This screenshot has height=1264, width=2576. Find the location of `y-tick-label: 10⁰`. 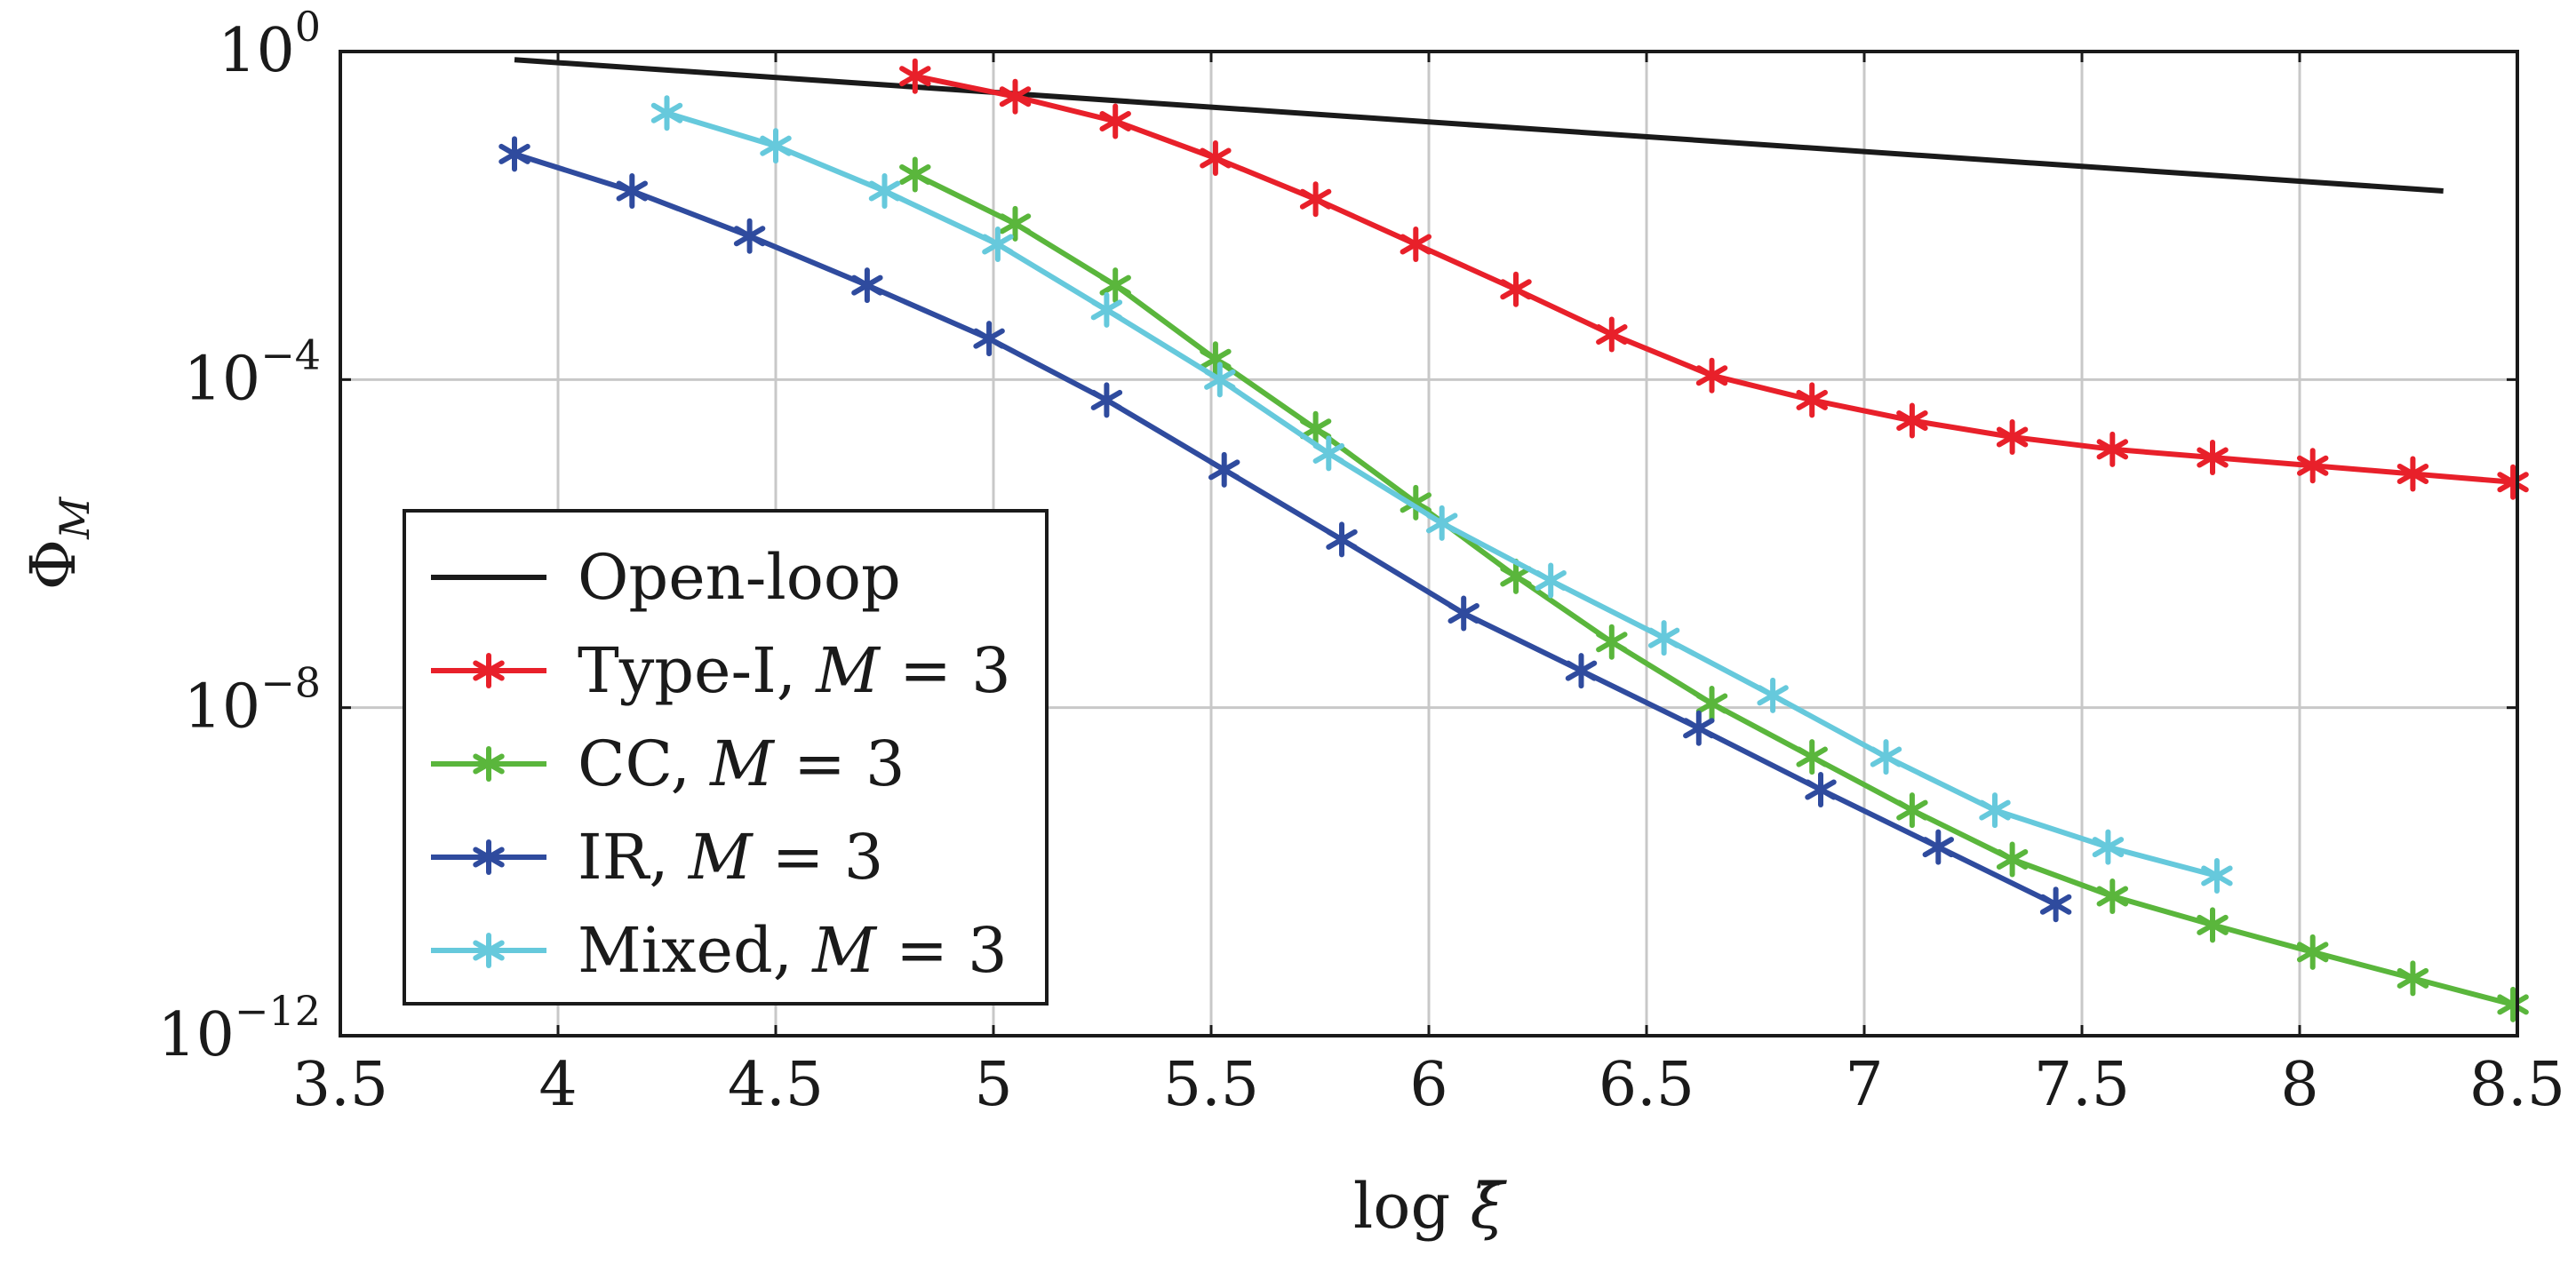

y-tick-label: 10⁰ is located at coordinates (269, 44).